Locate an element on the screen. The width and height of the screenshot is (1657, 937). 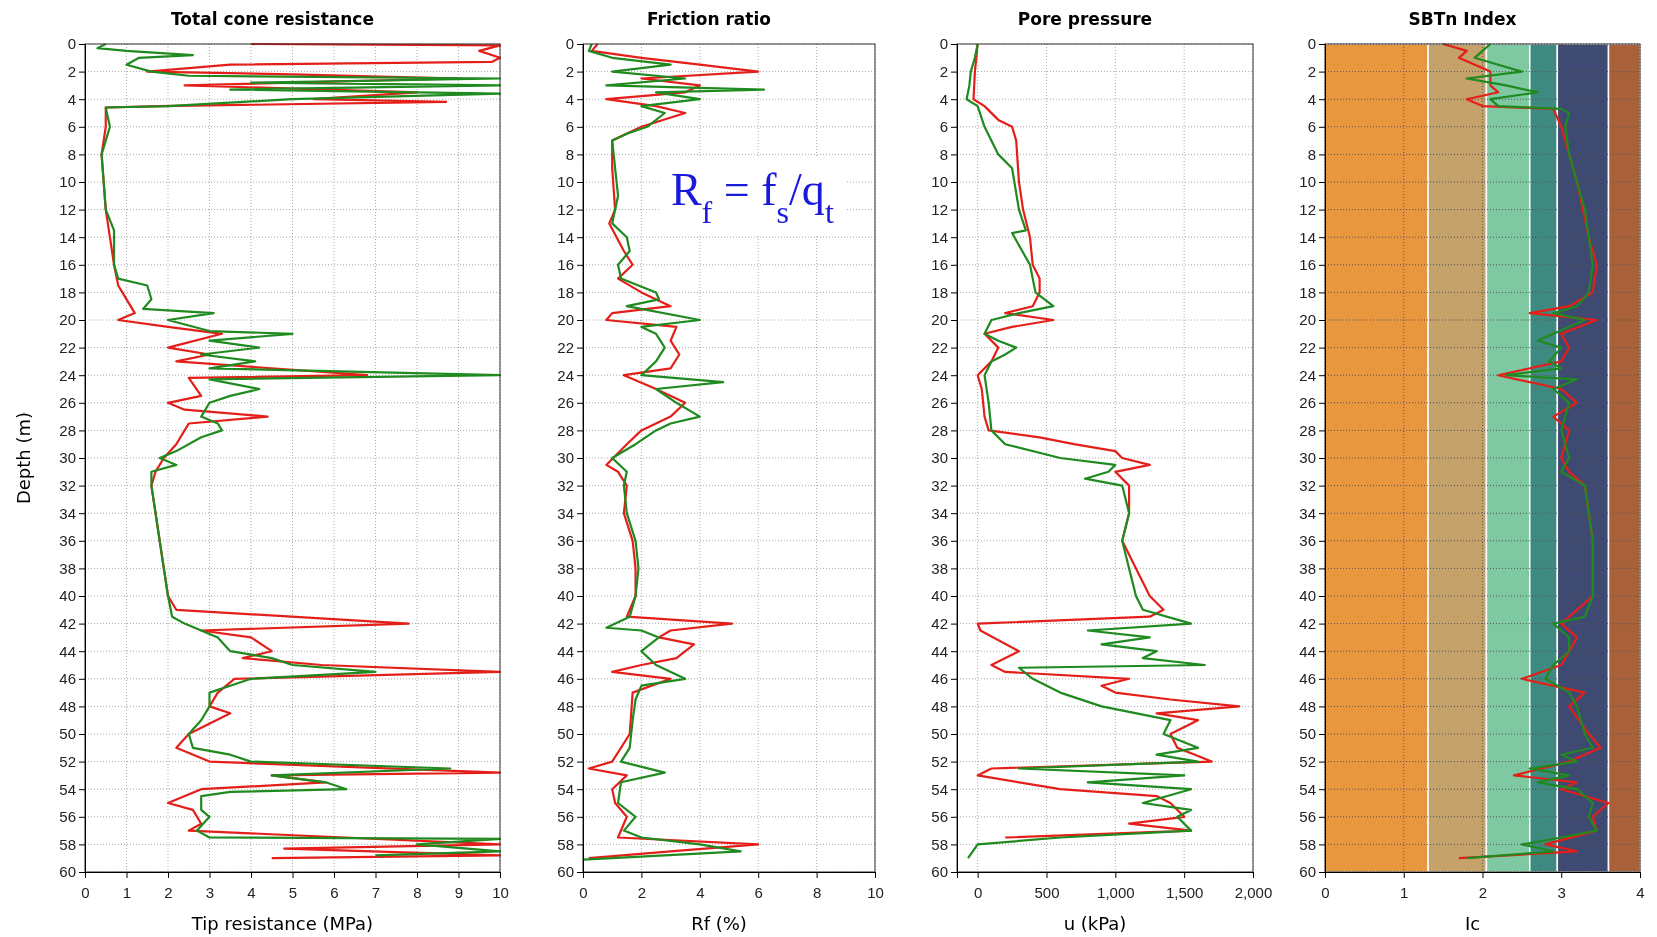
x-tick-label: 10 is located at coordinates (500, 892).